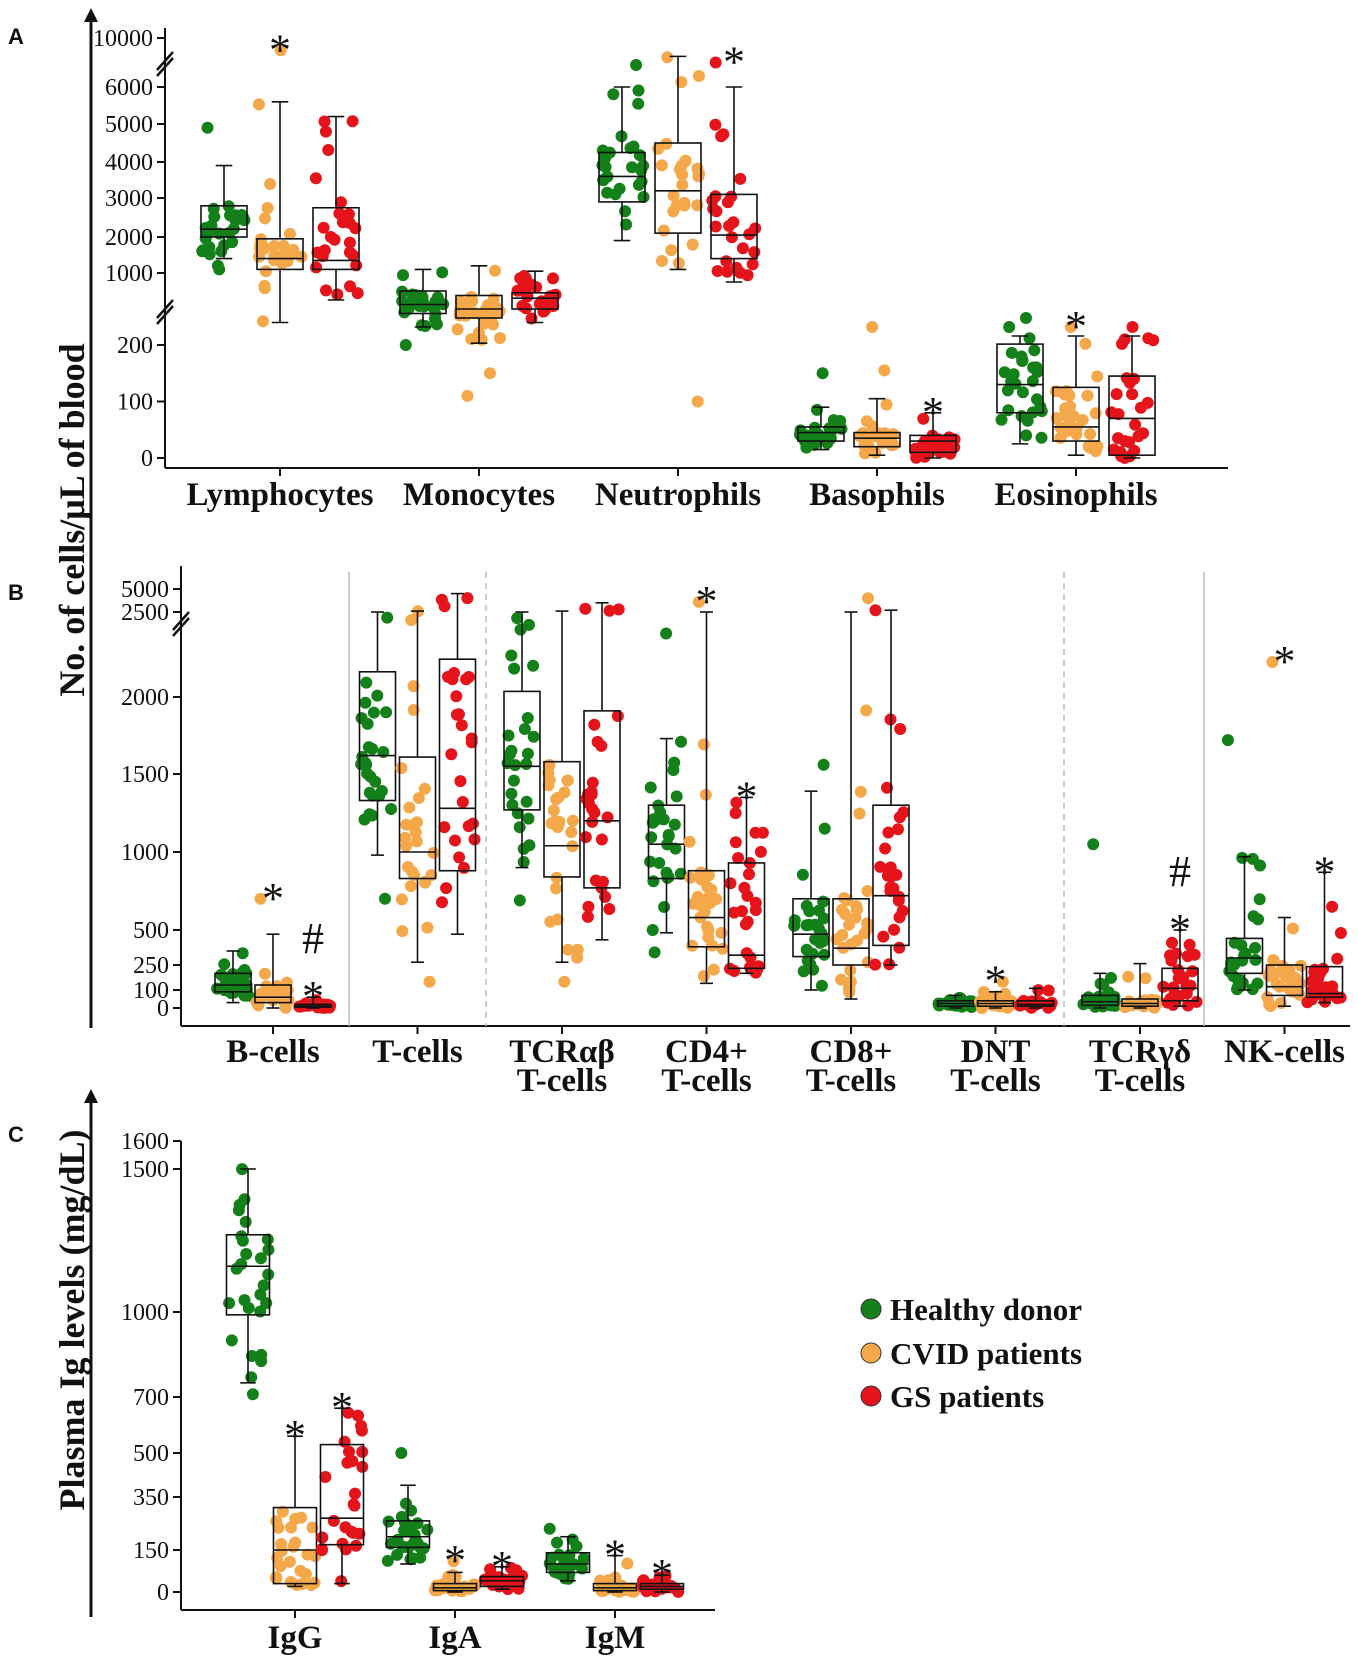 The height and width of the screenshot is (1660, 1358). What do you see at coordinates (145, 1313) in the screenshot?
I see `y-tick-label: 1000` at bounding box center [145, 1313].